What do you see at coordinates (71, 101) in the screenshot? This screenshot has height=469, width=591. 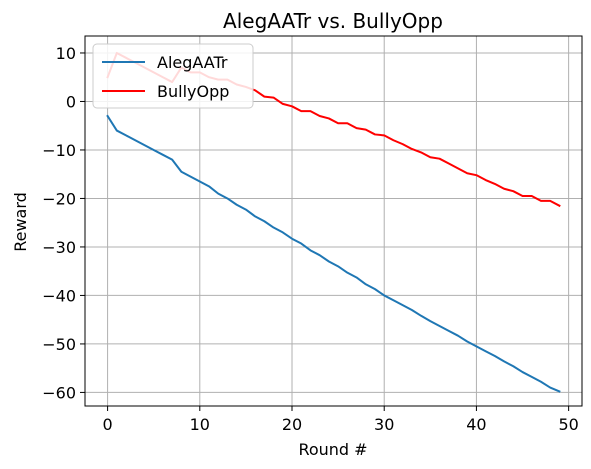 I see `y-tick-label: 0` at bounding box center [71, 101].